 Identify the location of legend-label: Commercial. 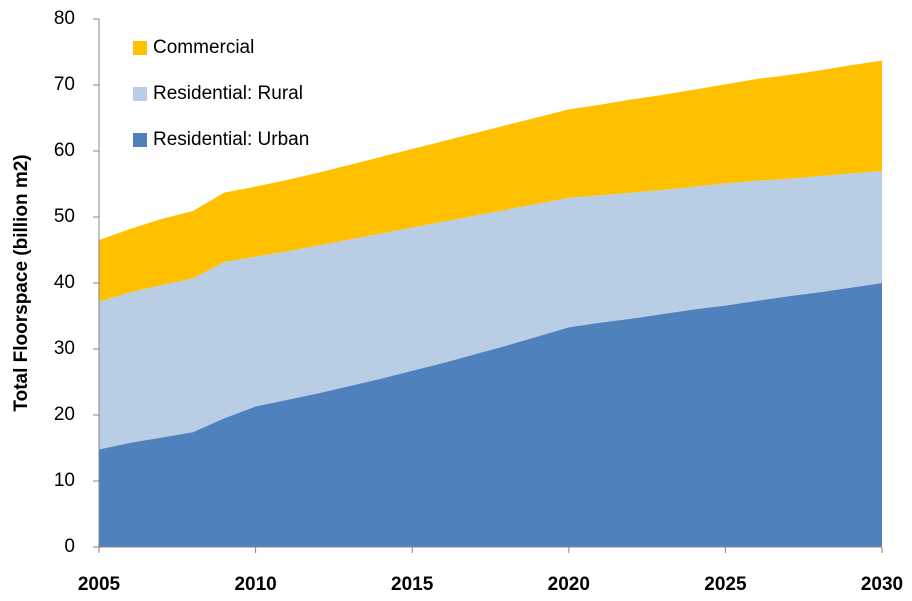
(203, 47).